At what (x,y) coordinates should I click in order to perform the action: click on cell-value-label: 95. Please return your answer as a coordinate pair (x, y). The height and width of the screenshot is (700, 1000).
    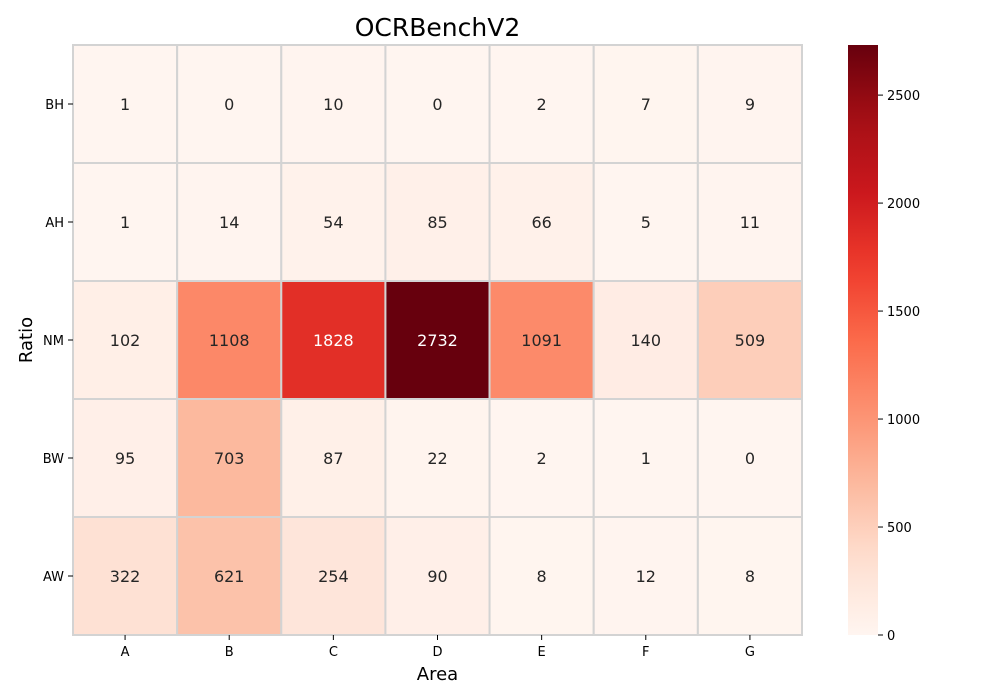
    Looking at the image, I should click on (125, 458).